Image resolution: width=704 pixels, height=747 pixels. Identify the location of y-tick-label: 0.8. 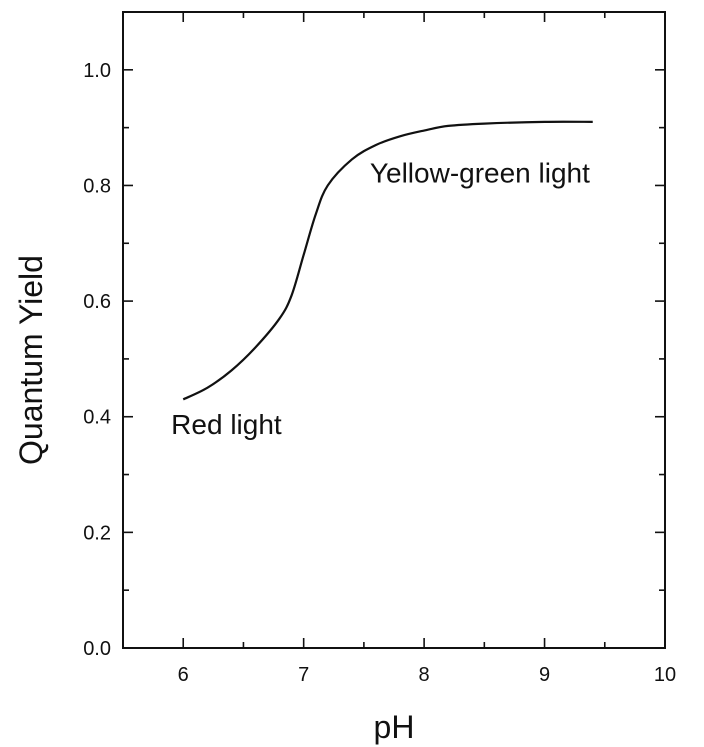
(97, 186).